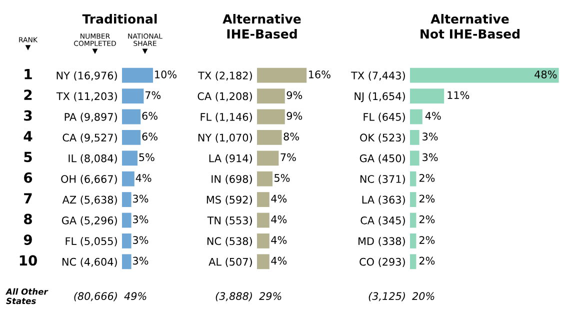  What do you see at coordinates (28, 136) in the screenshot?
I see `text: 4` at bounding box center [28, 136].